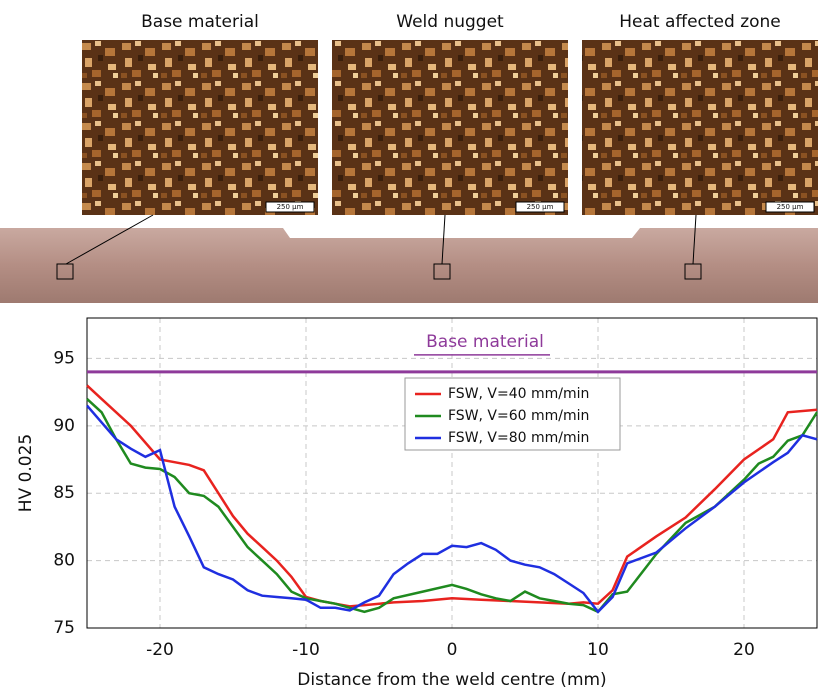  What do you see at coordinates (160, 650) in the screenshot?
I see `x-tick-label: -20` at bounding box center [160, 650].